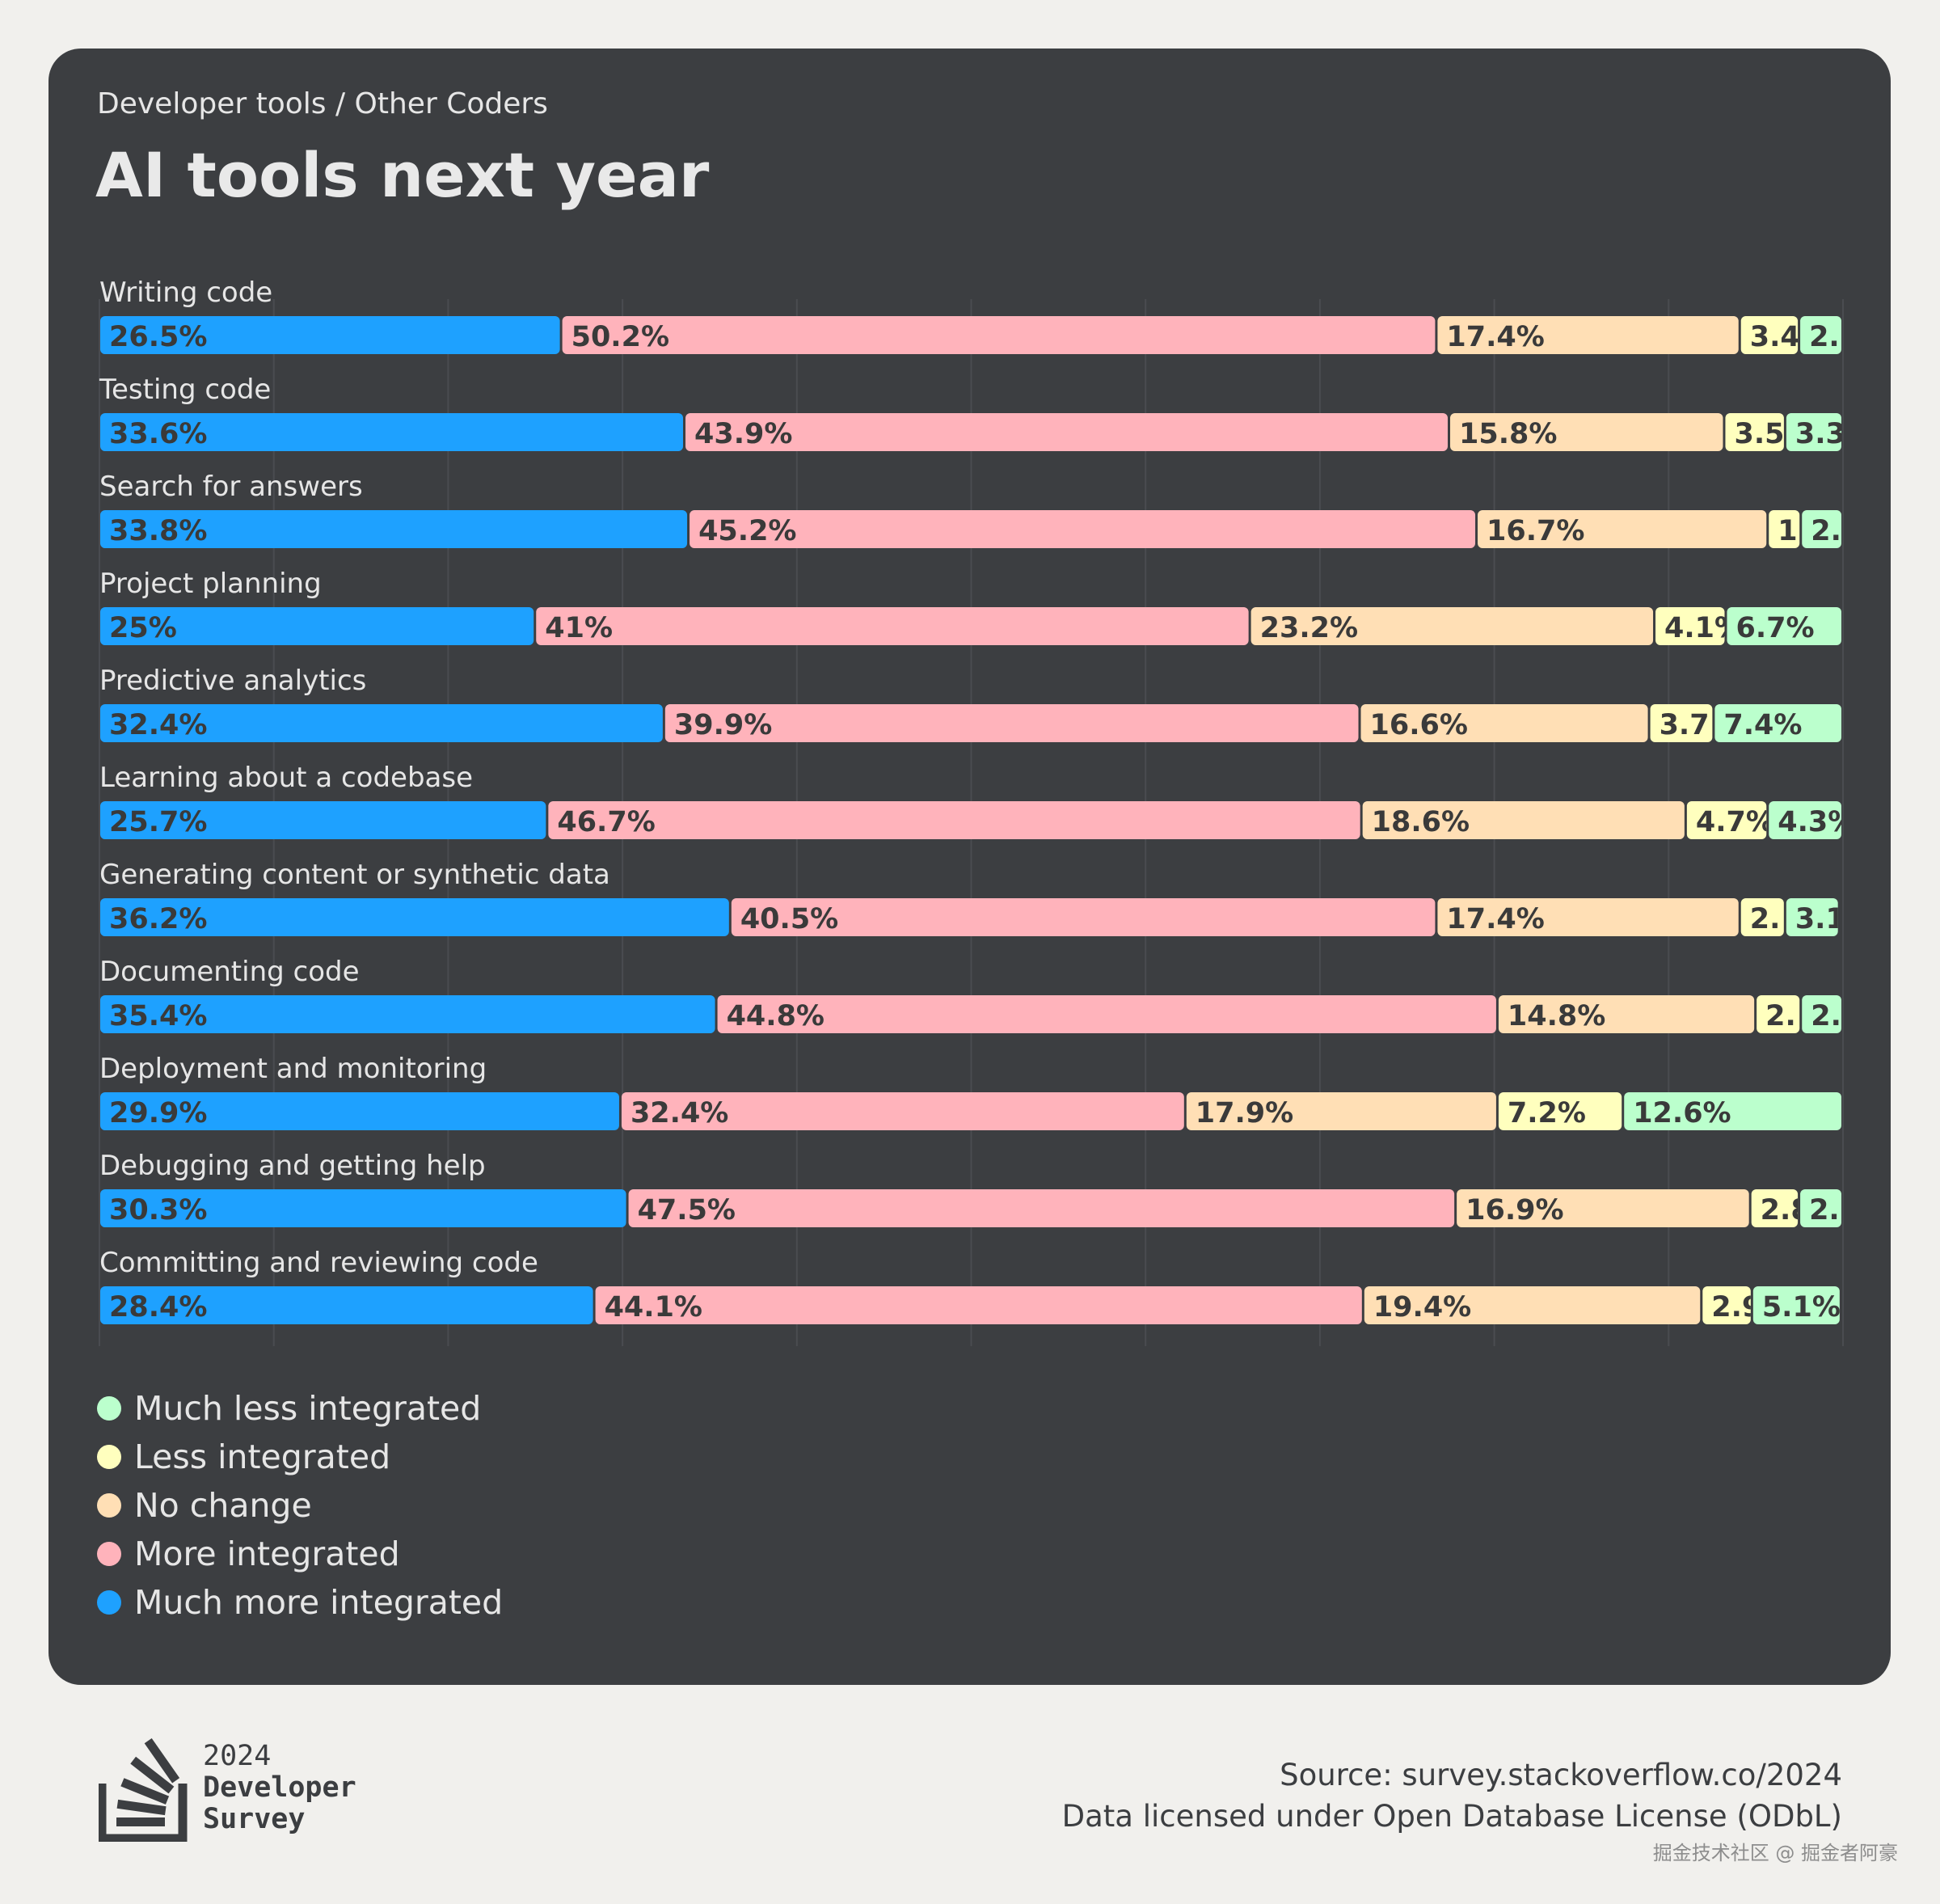  What do you see at coordinates (775, 1016) in the screenshot?
I see `bar-value-label: 44.8%` at bounding box center [775, 1016].